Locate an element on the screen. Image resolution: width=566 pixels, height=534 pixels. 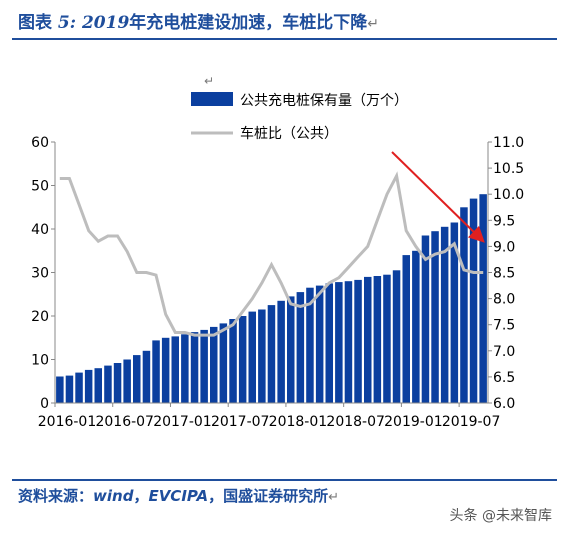
right-tick-label: 8.0 is located at coordinates (504, 300).